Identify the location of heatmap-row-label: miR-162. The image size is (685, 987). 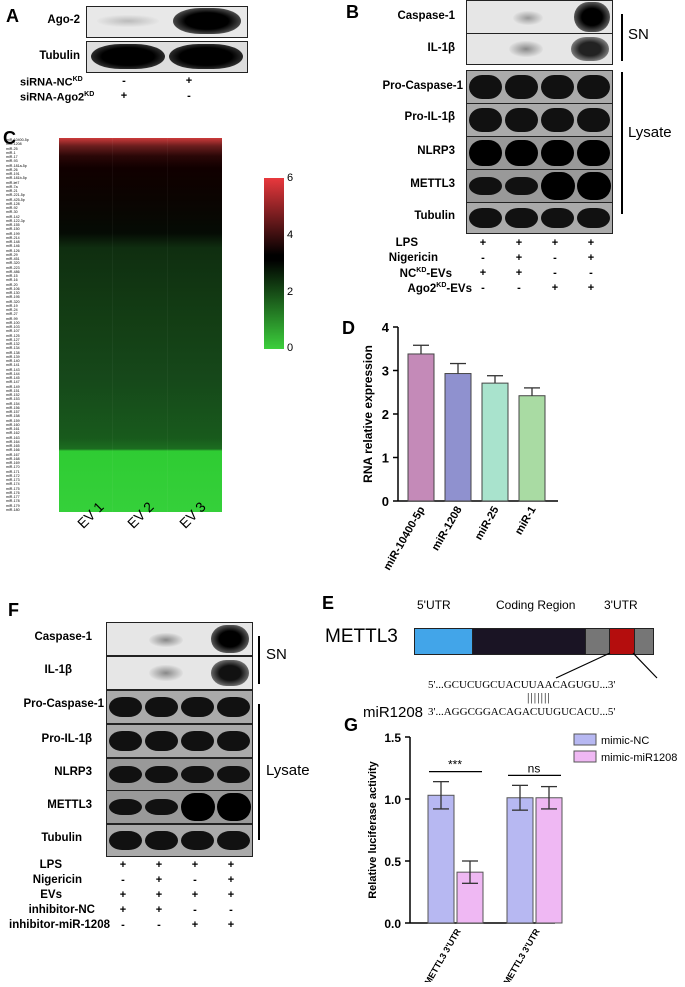
(13, 433).